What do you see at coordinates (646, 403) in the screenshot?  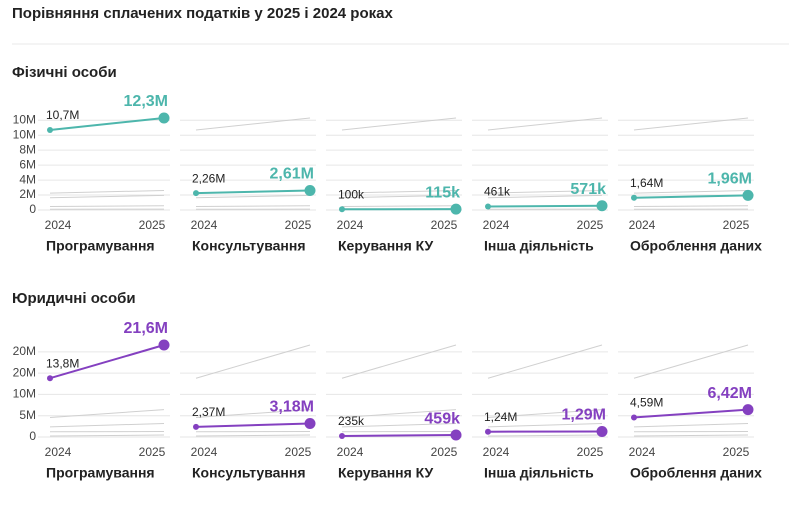 I see `value-label: 4,59M` at bounding box center [646, 403].